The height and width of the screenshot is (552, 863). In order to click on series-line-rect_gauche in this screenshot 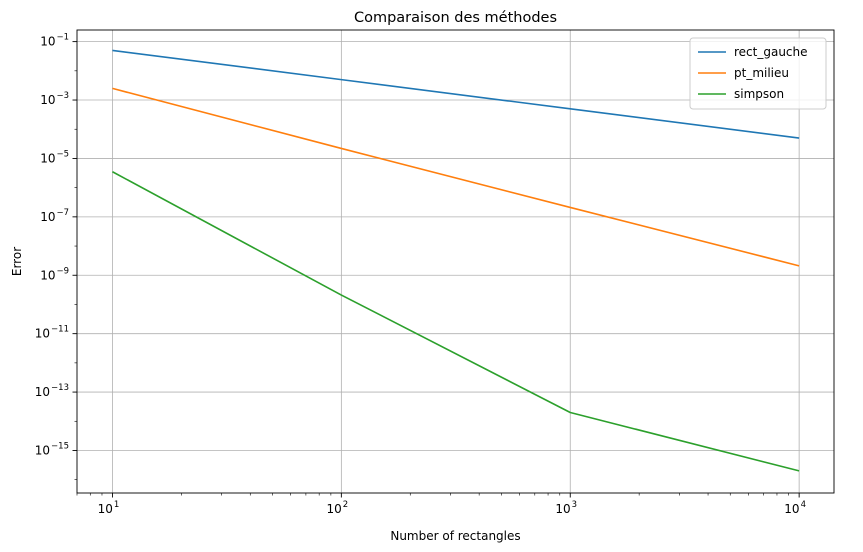, I will do `click(456, 94)`.